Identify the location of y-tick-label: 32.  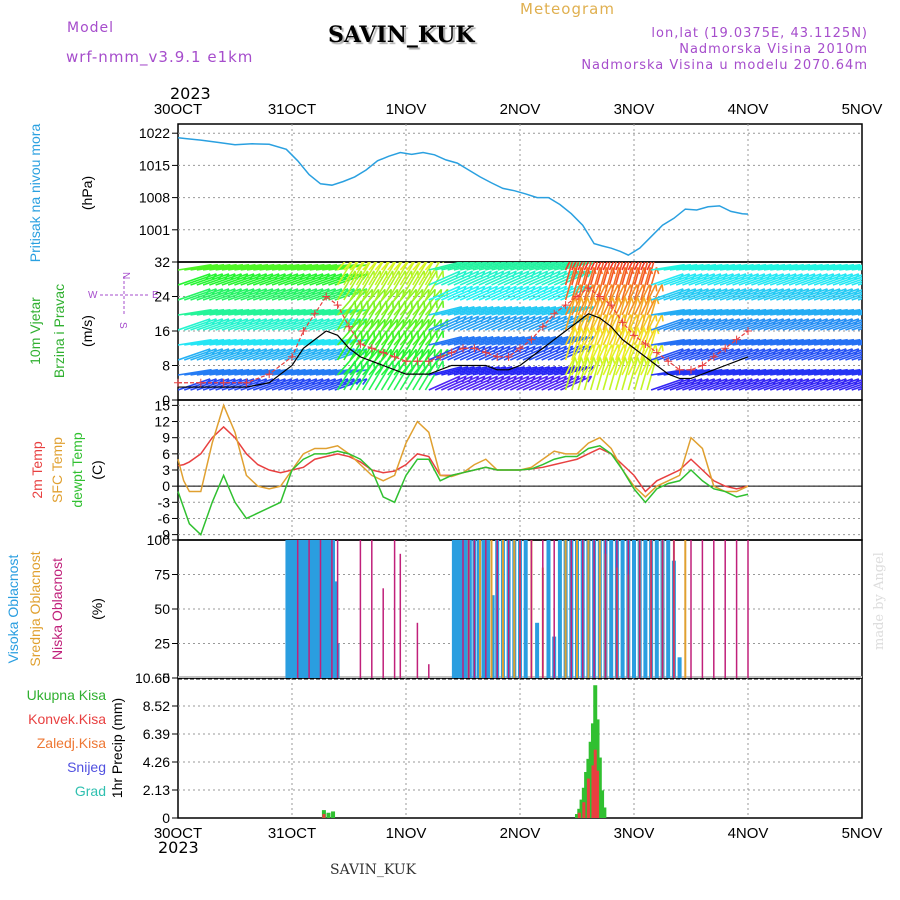
(162, 262).